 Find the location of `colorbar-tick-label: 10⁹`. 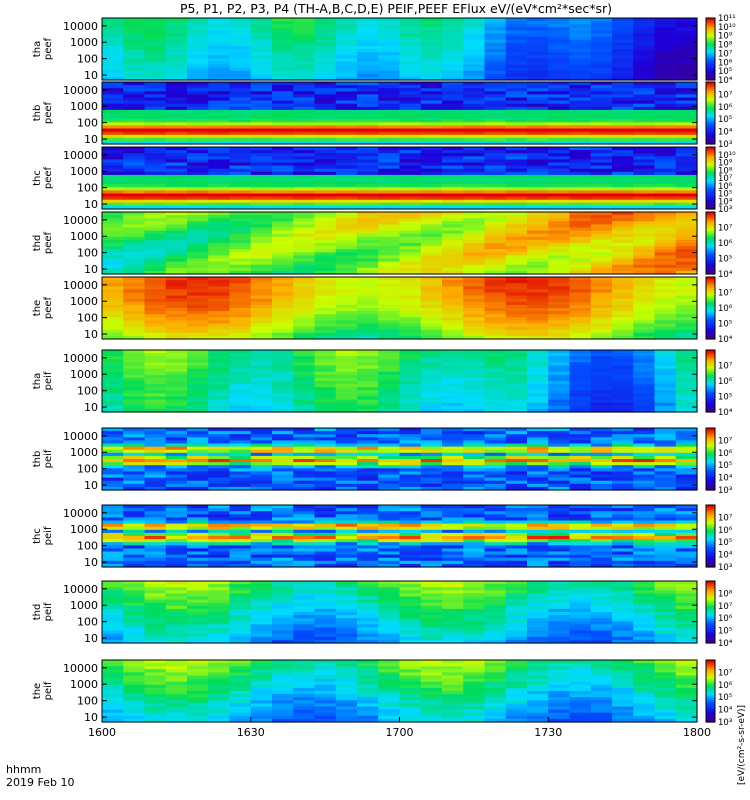

colorbar-tick-label: 10⁹ is located at coordinates (725, 164).